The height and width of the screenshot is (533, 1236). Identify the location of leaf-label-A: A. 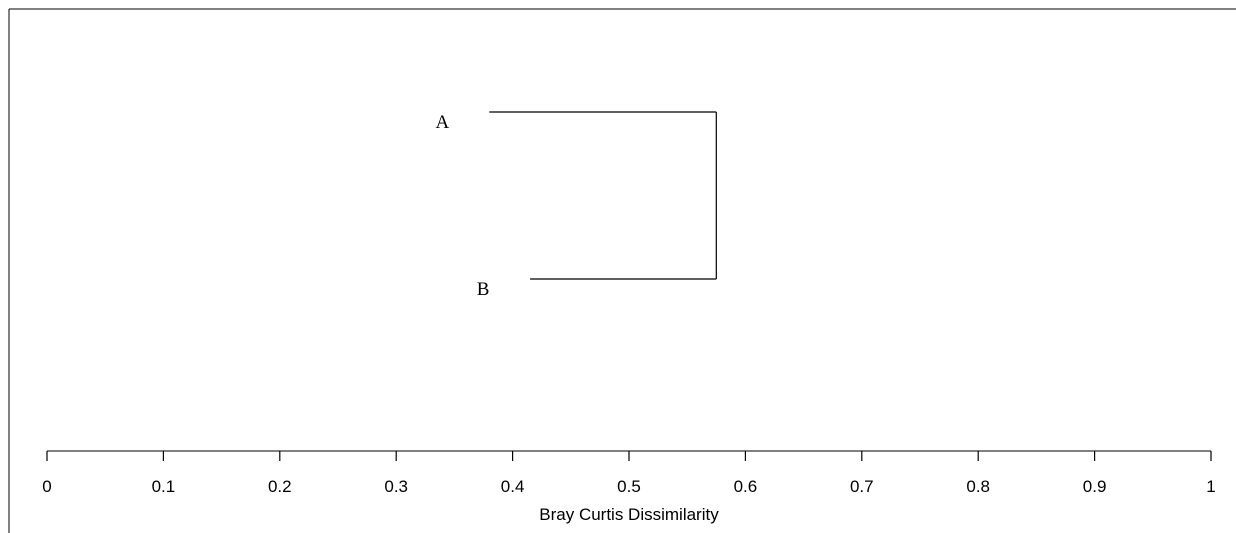
(442, 122).